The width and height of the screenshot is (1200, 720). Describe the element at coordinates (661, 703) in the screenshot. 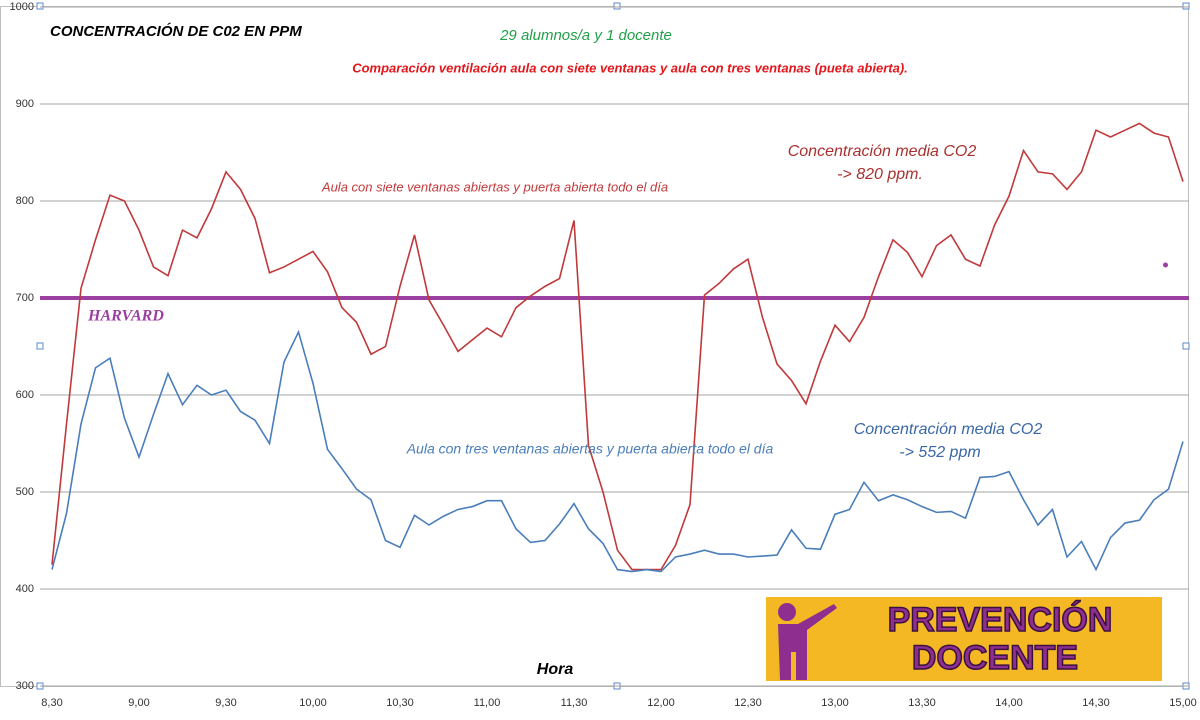

I see `x-tick-label: 12,00` at that location.